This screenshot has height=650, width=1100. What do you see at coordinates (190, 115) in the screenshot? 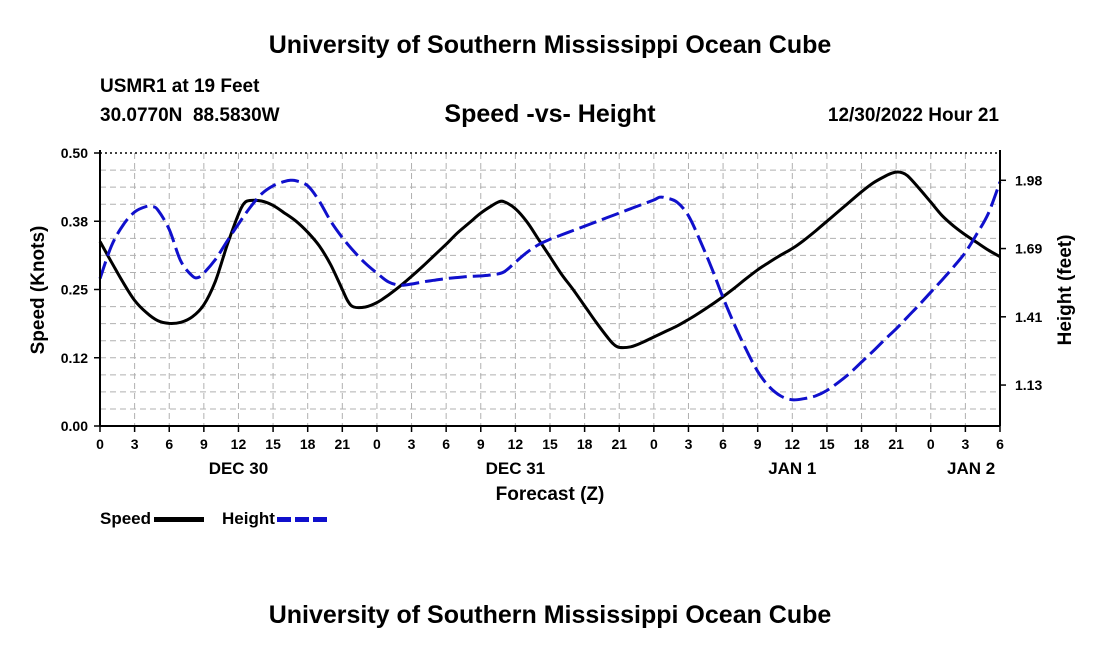
I see `station-coordinates: 30.0770N 88.5830W` at bounding box center [190, 115].